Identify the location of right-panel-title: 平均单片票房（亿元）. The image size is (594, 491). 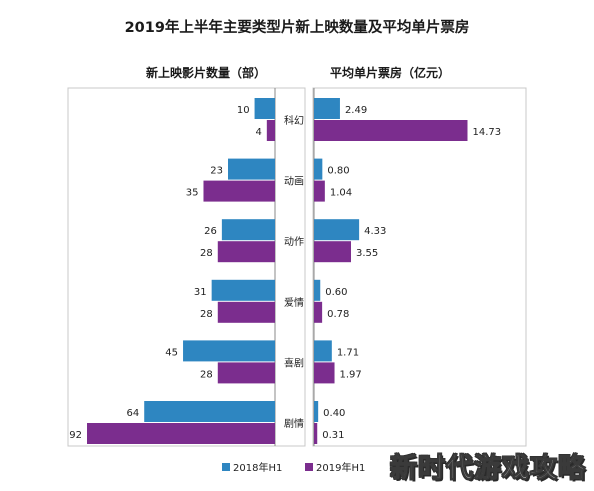
(390, 72).